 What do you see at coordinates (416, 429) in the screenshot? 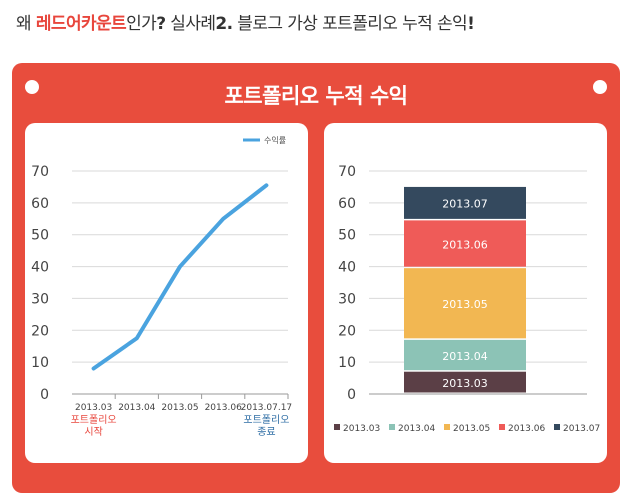
I see `legend-label: 2013.04` at bounding box center [416, 429].